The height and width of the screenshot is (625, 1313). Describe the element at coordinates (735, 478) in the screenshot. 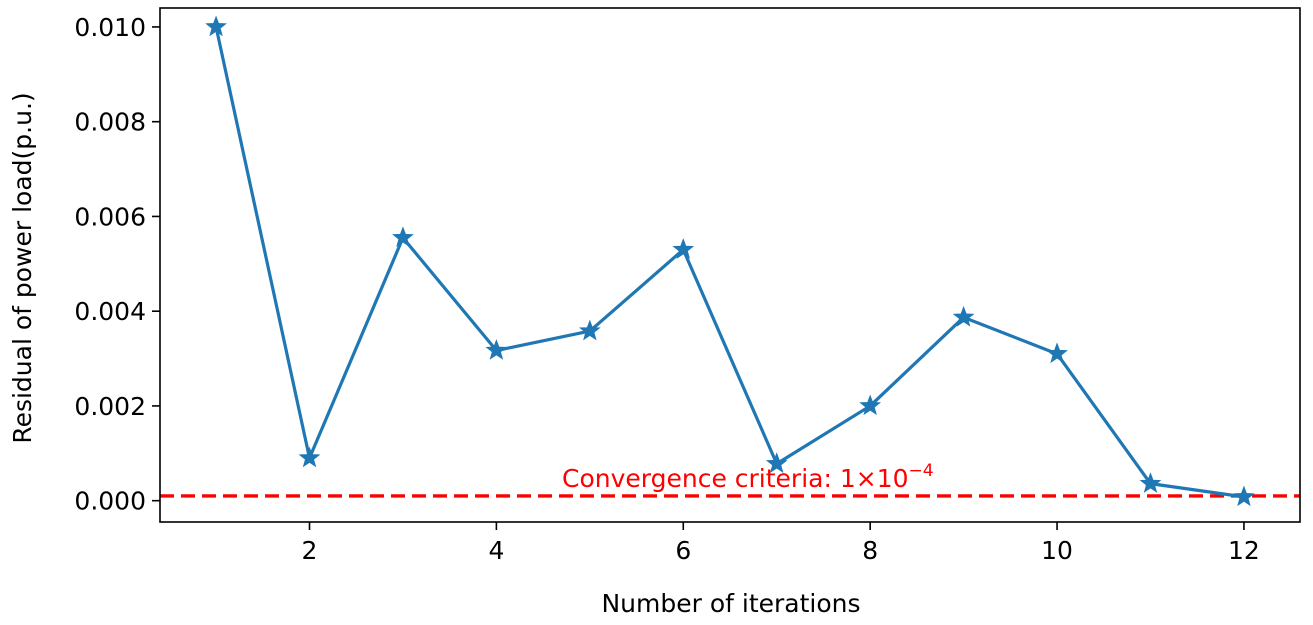

I see `convergence-annotation-text: Convergence criteria: 1×10` at that location.